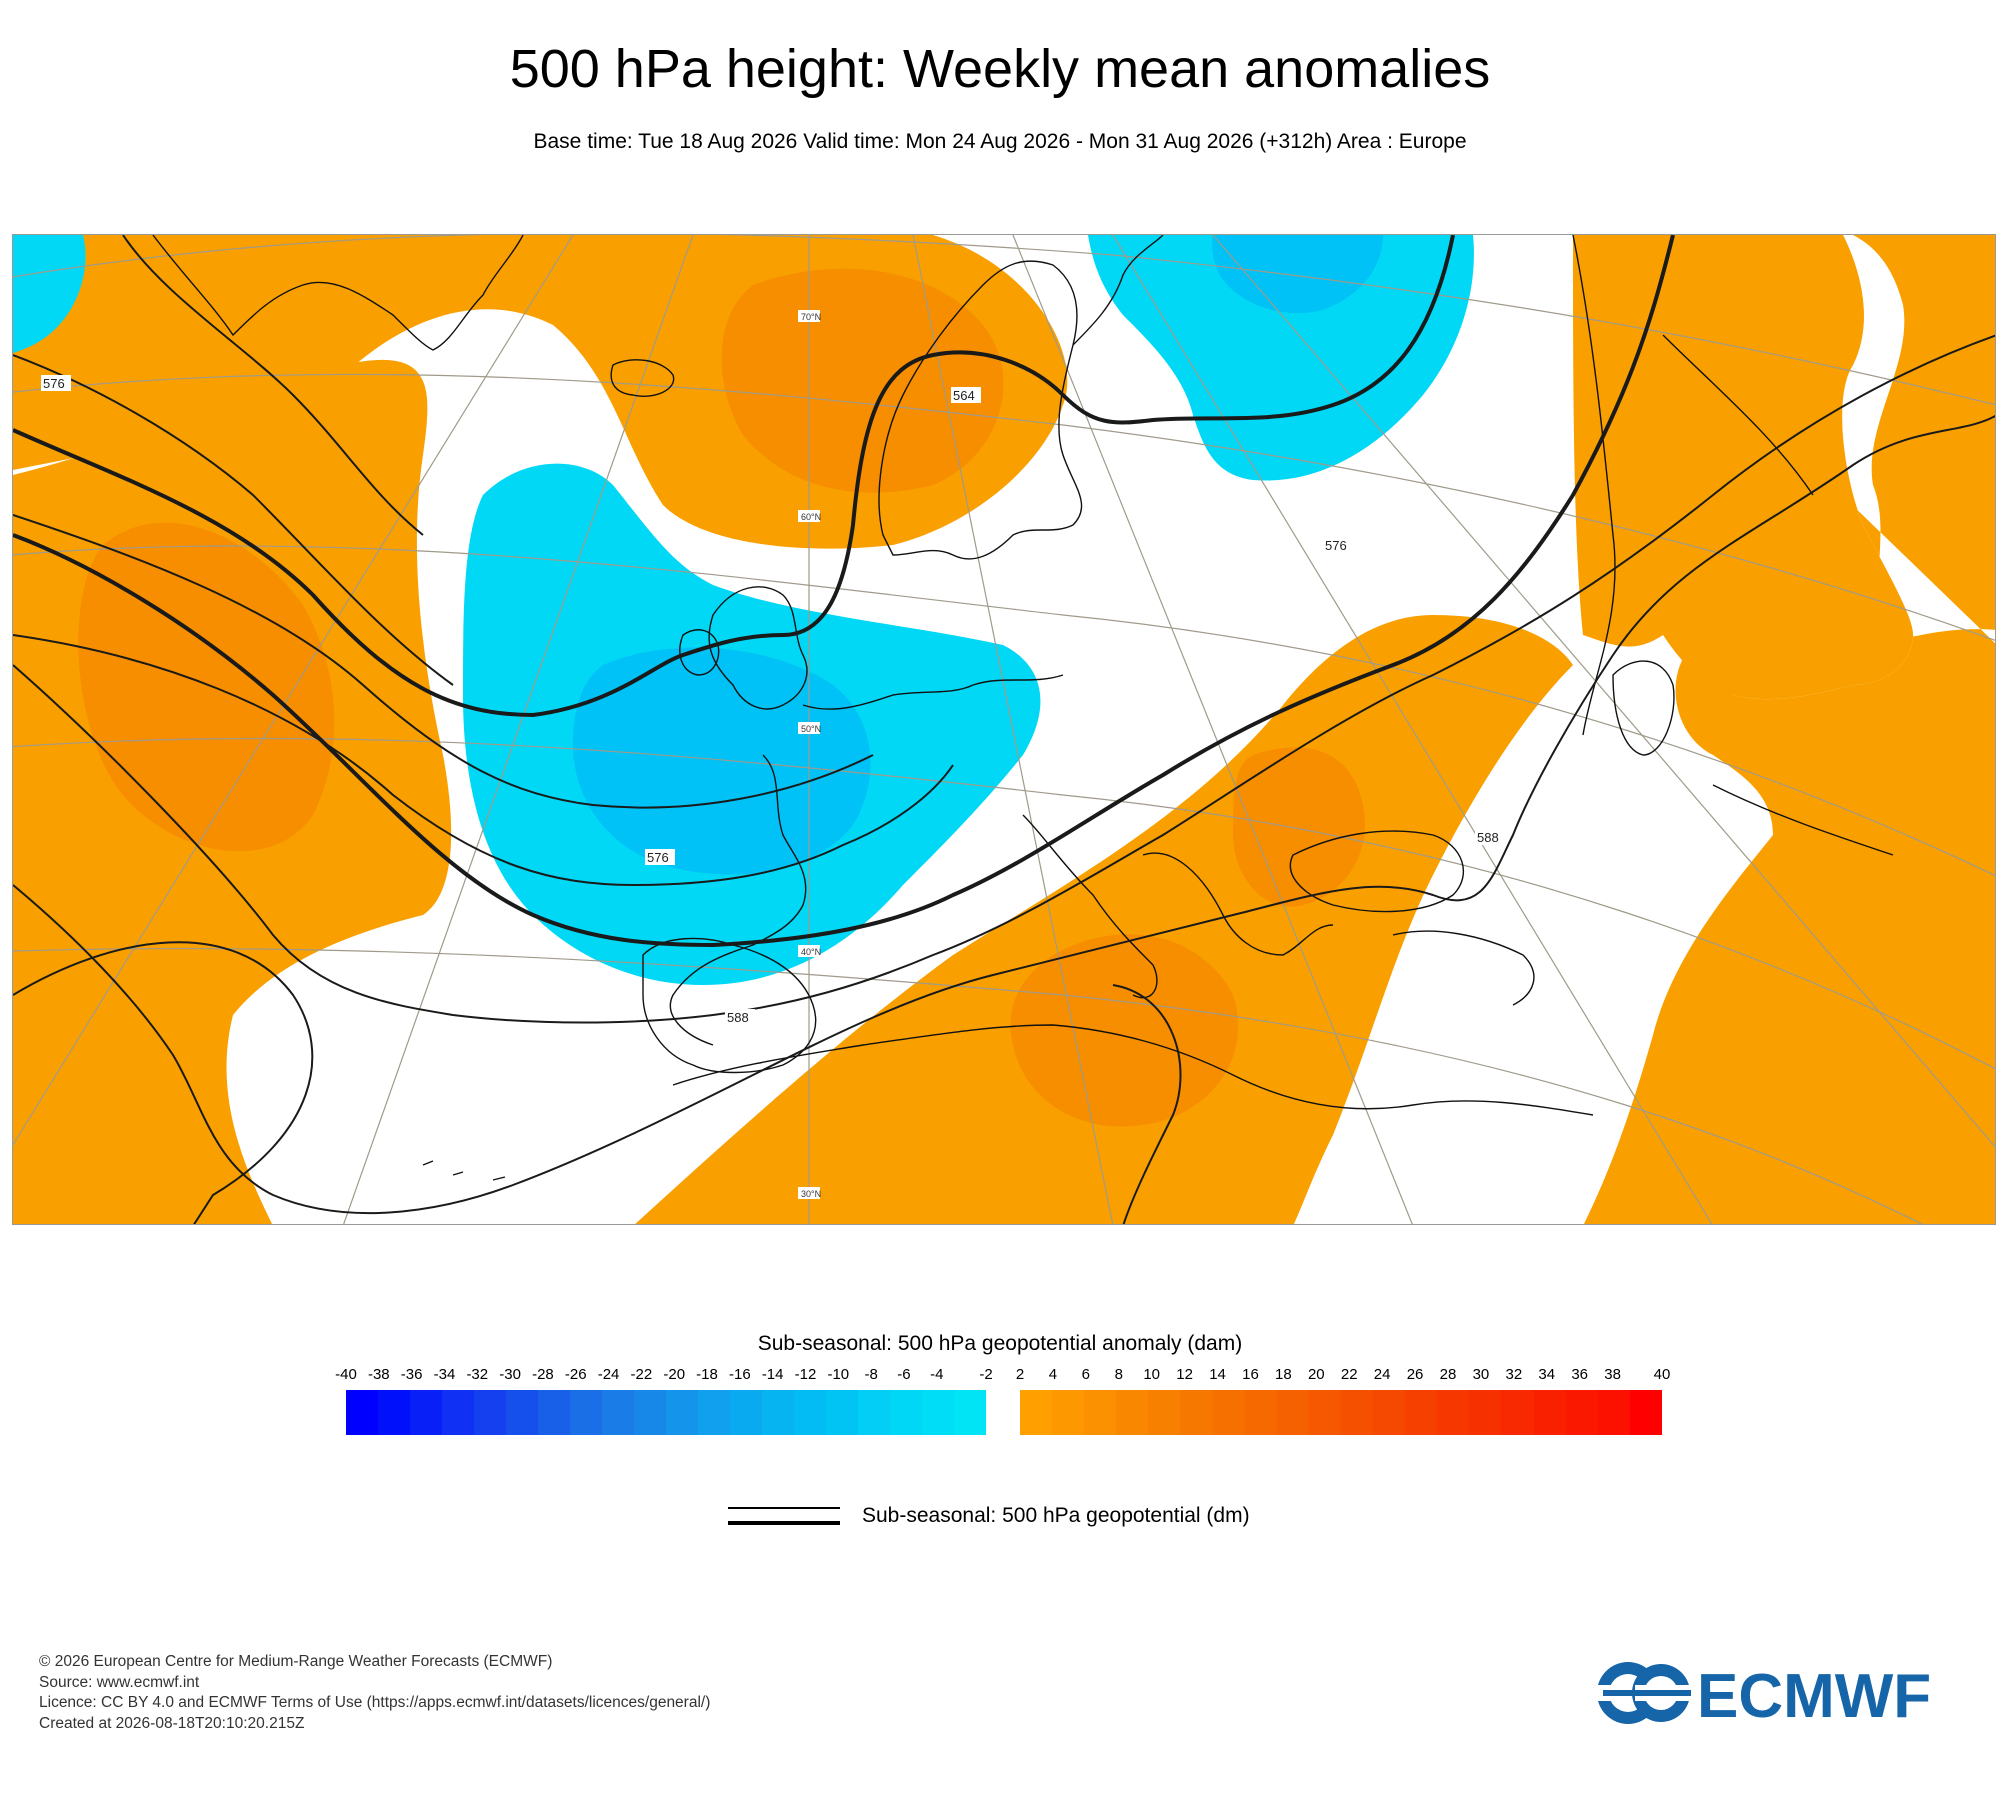  Describe the element at coordinates (1376, 871) in the screenshot. I see `black-sea-coast` at that location.